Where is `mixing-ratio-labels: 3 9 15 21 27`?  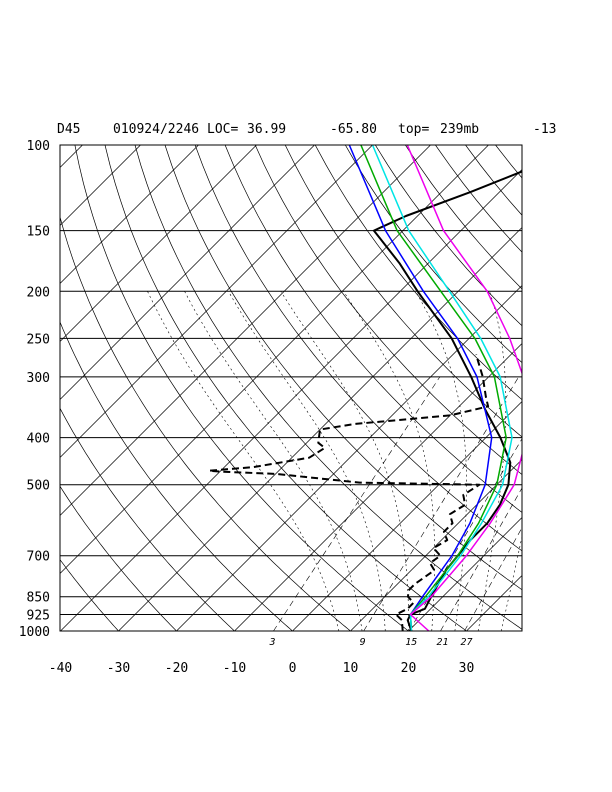
mixing-ratio-labels: 3 9 15 21 27 is located at coordinates (370, 642).